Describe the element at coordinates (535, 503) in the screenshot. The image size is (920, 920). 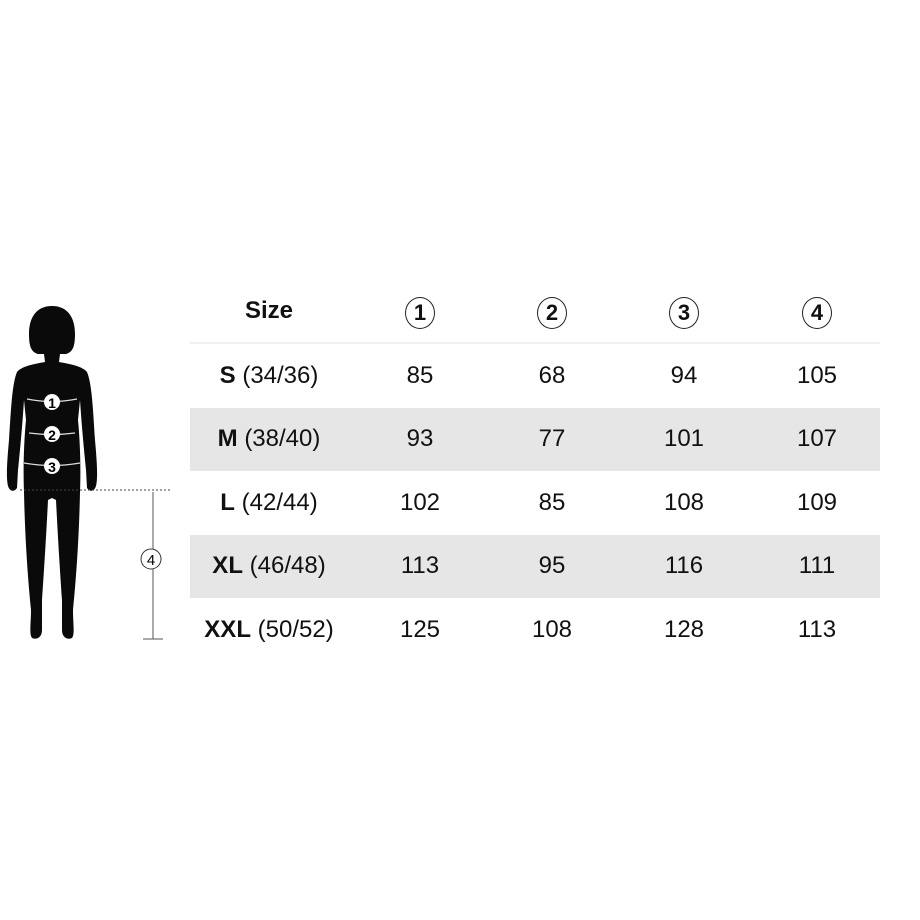
I see `table-row: L (42/44) 102 85 108 109` at that location.